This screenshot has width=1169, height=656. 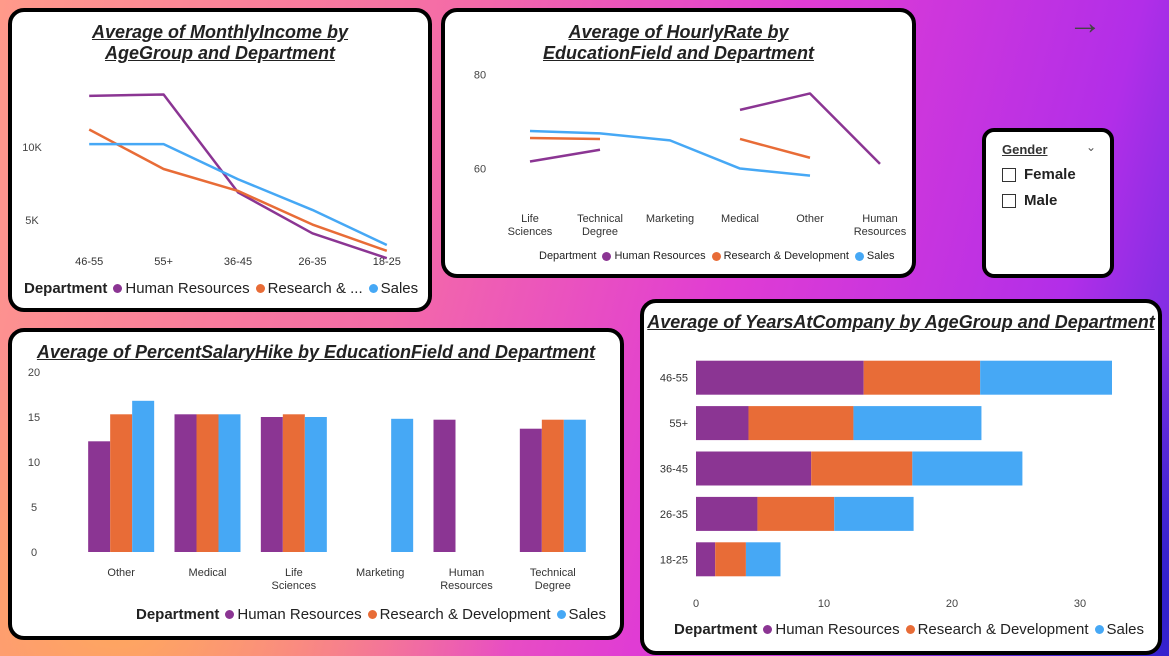 What do you see at coordinates (952, 604) in the screenshot?
I see `x-tick-label: 20` at bounding box center [952, 604].